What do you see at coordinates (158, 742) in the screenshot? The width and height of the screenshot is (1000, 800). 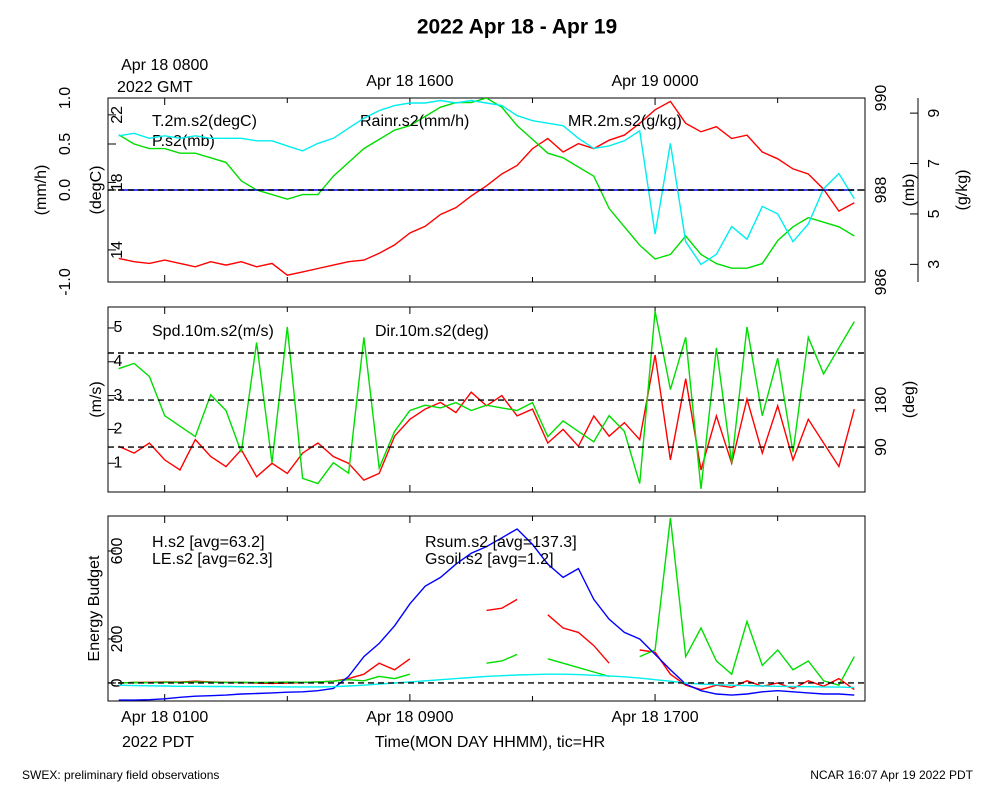 I see `x-unit-label: 2022 PDT` at bounding box center [158, 742].